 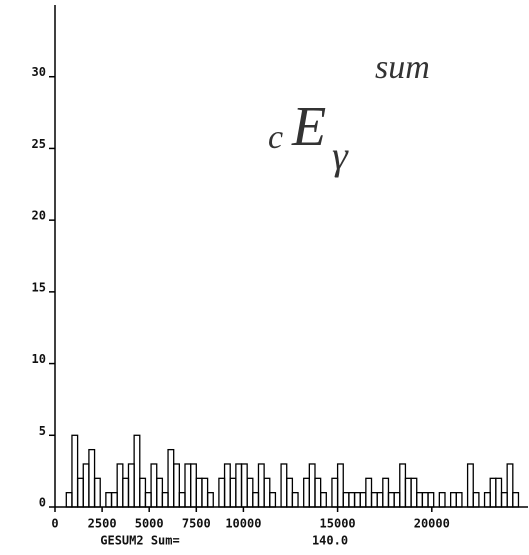 I want to click on annotation-symbol: E, so click(x=308, y=127).